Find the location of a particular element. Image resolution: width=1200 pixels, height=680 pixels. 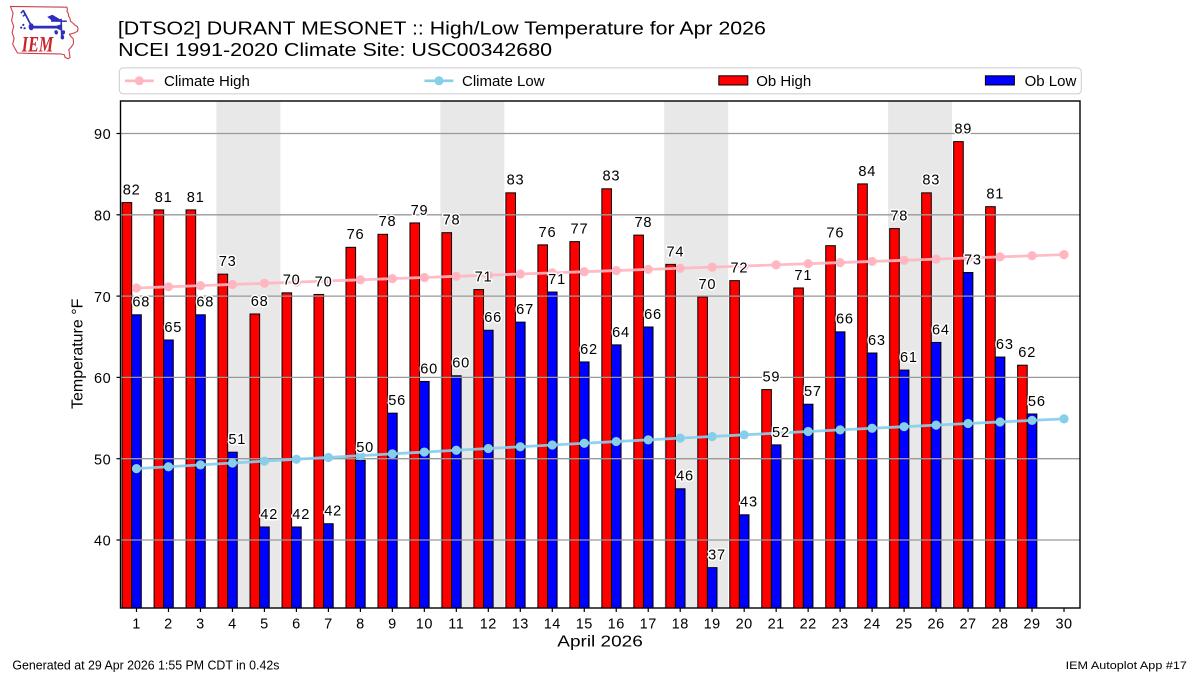

svg-text: 4 is located at coordinates (232, 624).